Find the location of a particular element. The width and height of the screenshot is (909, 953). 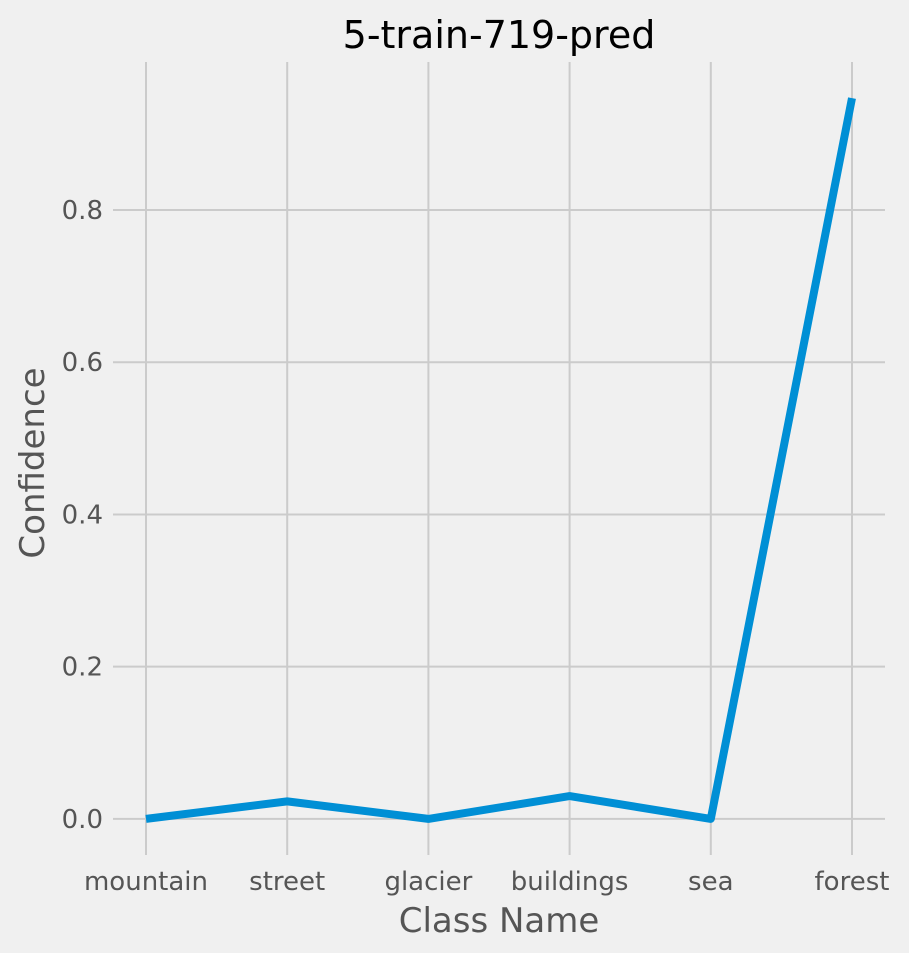

x-tick-label-forest: forest is located at coordinates (852, 882).